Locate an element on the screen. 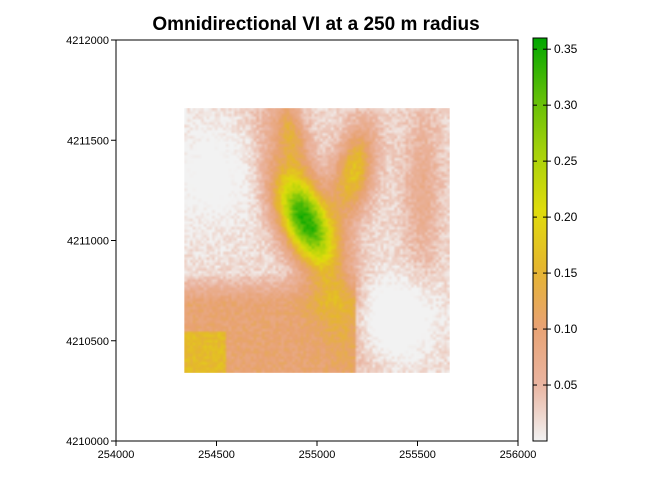 The height and width of the screenshot is (480, 672). colorbar: 0.05 0.10 0.15 0.20 0.25 0.30 0.35 is located at coordinates (555, 239).